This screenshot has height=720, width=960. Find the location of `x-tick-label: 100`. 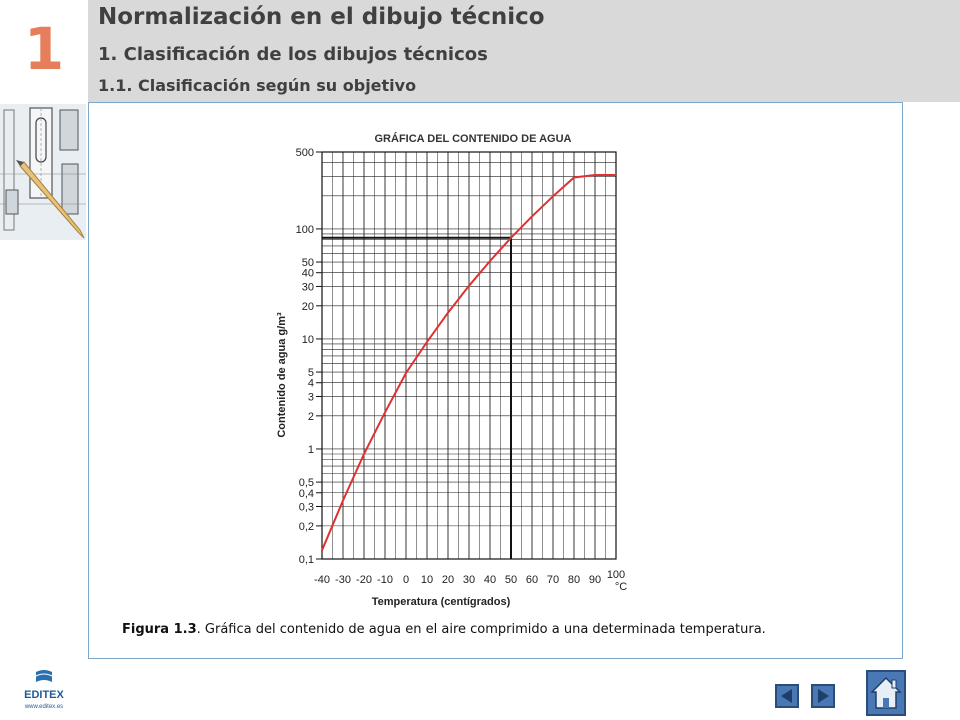

x-tick-label: 100 is located at coordinates (616, 575).